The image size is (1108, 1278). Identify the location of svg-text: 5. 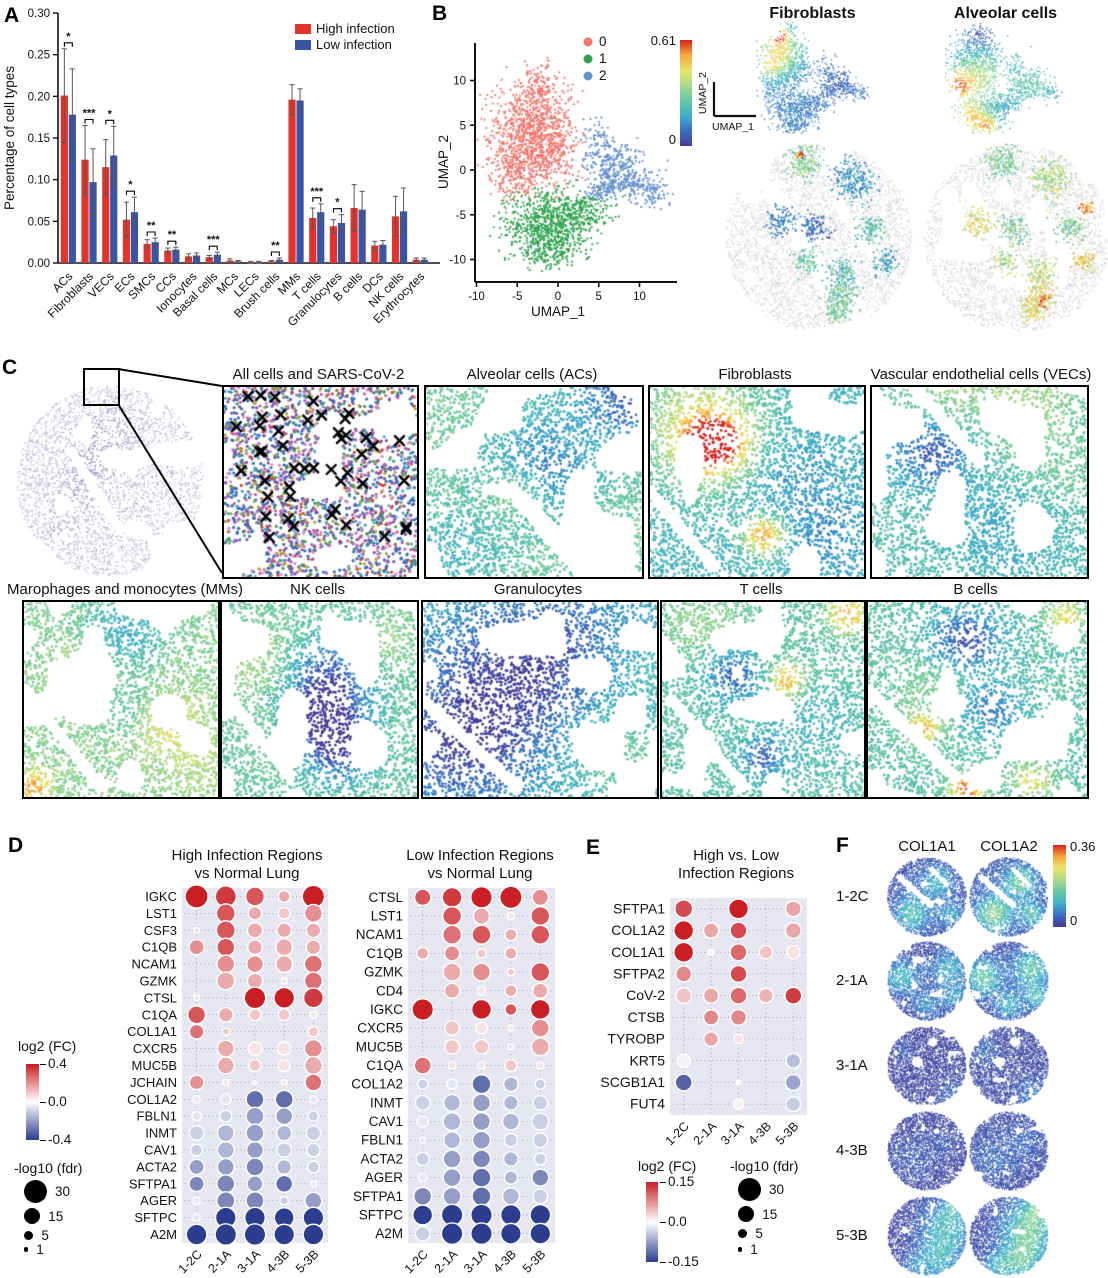
(463, 126).